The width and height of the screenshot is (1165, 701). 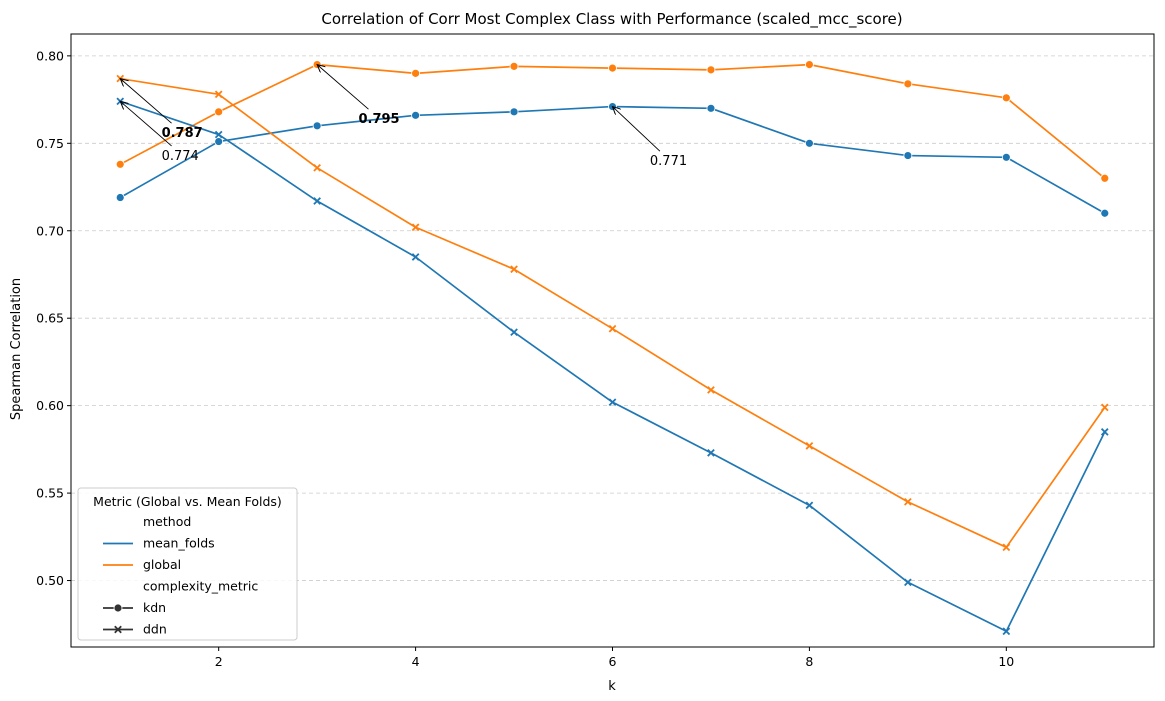 What do you see at coordinates (179, 543) in the screenshot?
I see `legend-label-mean_folds: mean_folds` at bounding box center [179, 543].